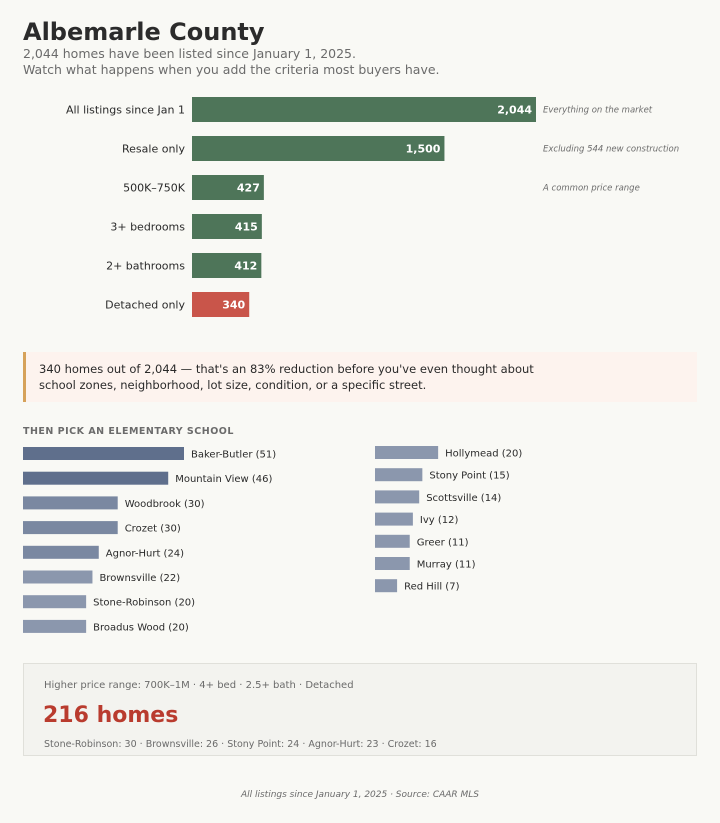 This screenshot has width=720, height=823. I want to click on funnel-category-label: Detached only, so click(145, 305).